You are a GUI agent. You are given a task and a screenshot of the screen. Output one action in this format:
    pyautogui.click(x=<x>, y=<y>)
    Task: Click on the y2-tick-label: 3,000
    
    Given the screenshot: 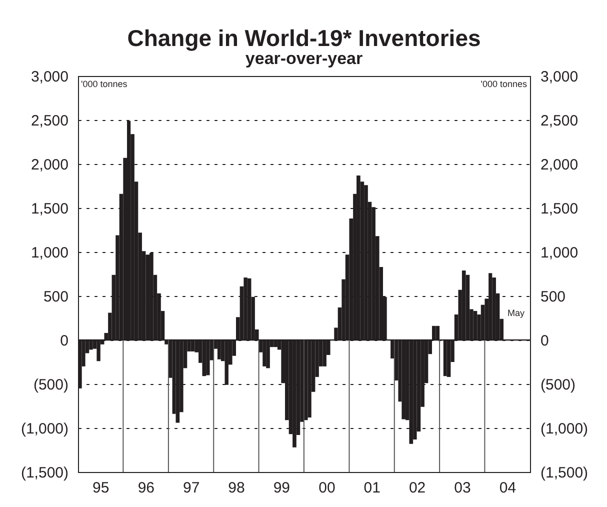 What is the action you would take?
    pyautogui.click(x=559, y=77)
    